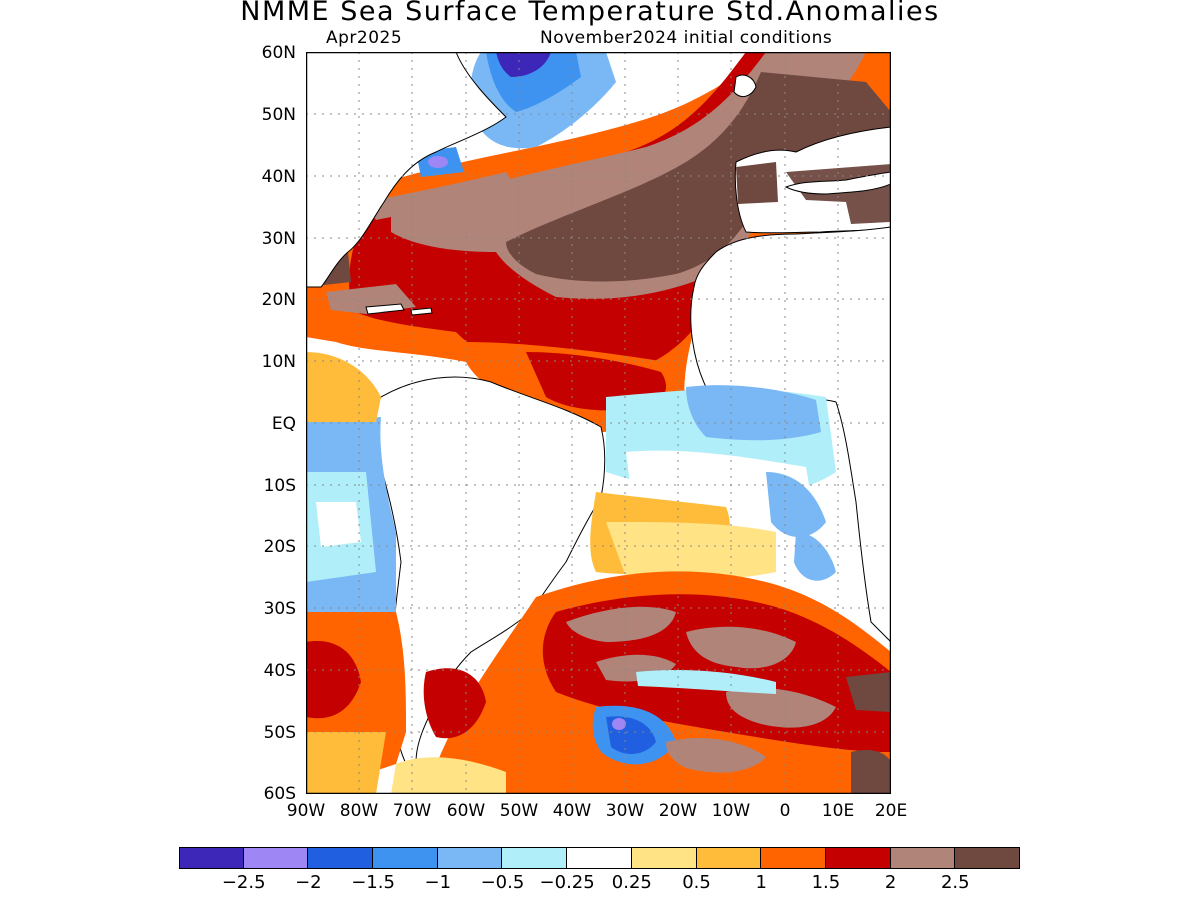  I want to click on colorbar-outline, so click(599, 858).